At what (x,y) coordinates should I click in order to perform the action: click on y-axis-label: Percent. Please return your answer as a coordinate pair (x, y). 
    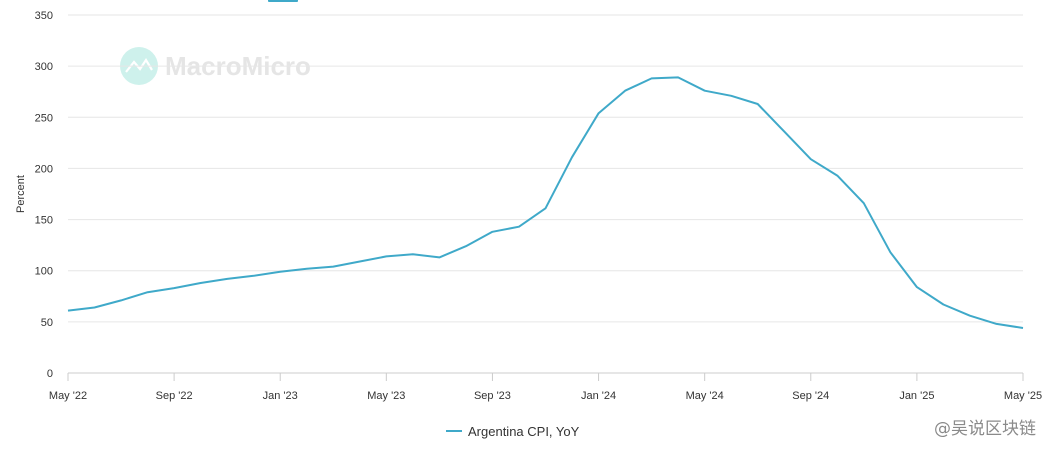
    Looking at the image, I should click on (21, 194).